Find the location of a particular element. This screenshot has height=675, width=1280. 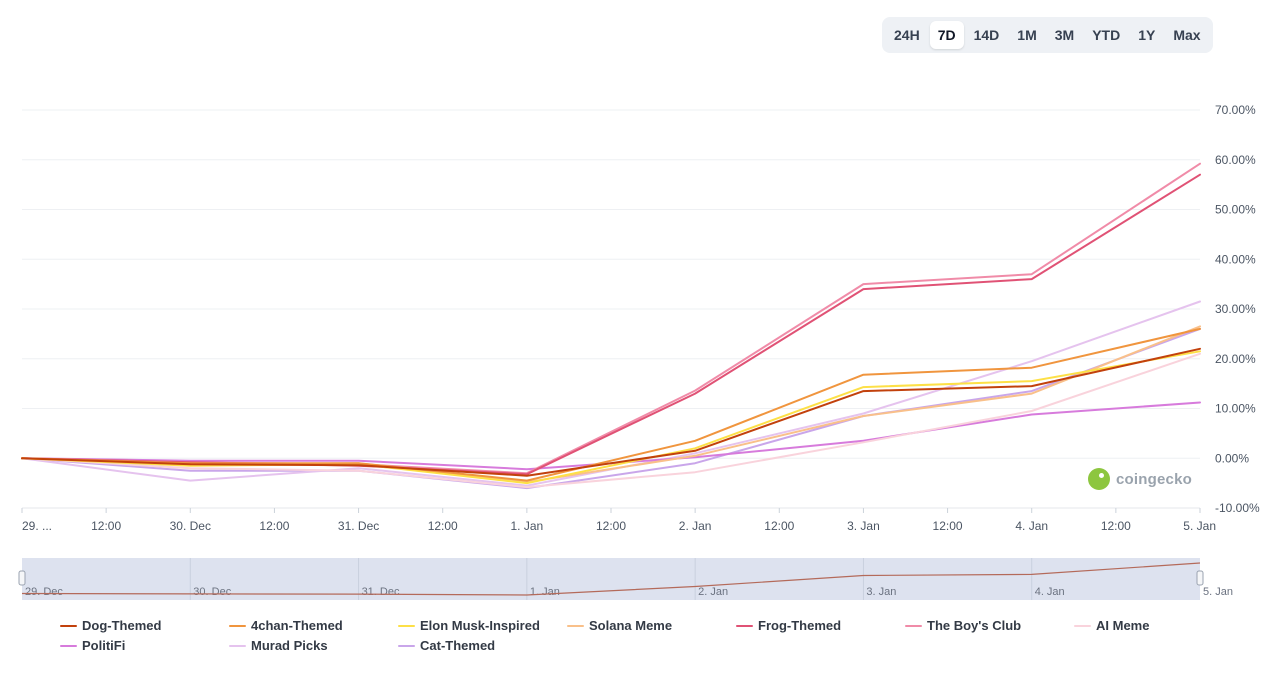

x-tick-label: 1. Jan is located at coordinates (527, 526).